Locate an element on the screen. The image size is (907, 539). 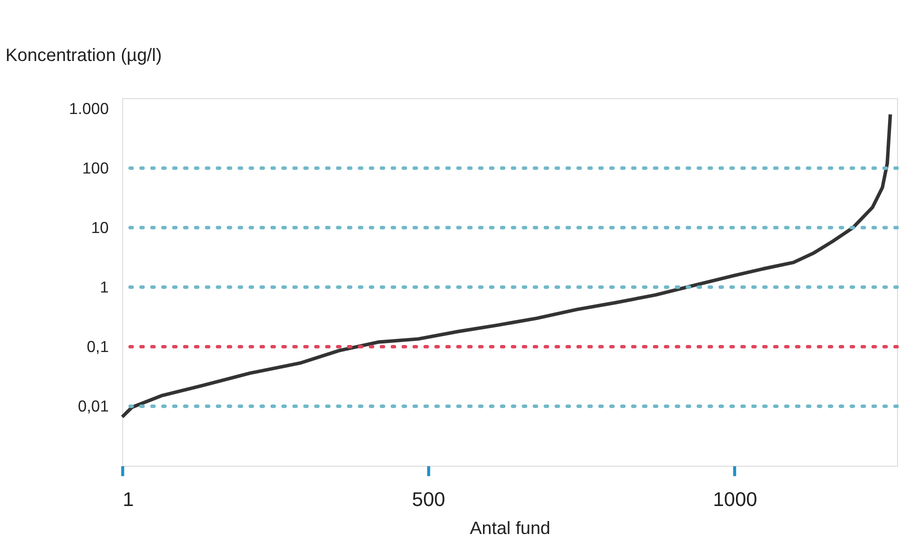
y-axis-title: Koncentration (µg/l) is located at coordinates (83, 54).